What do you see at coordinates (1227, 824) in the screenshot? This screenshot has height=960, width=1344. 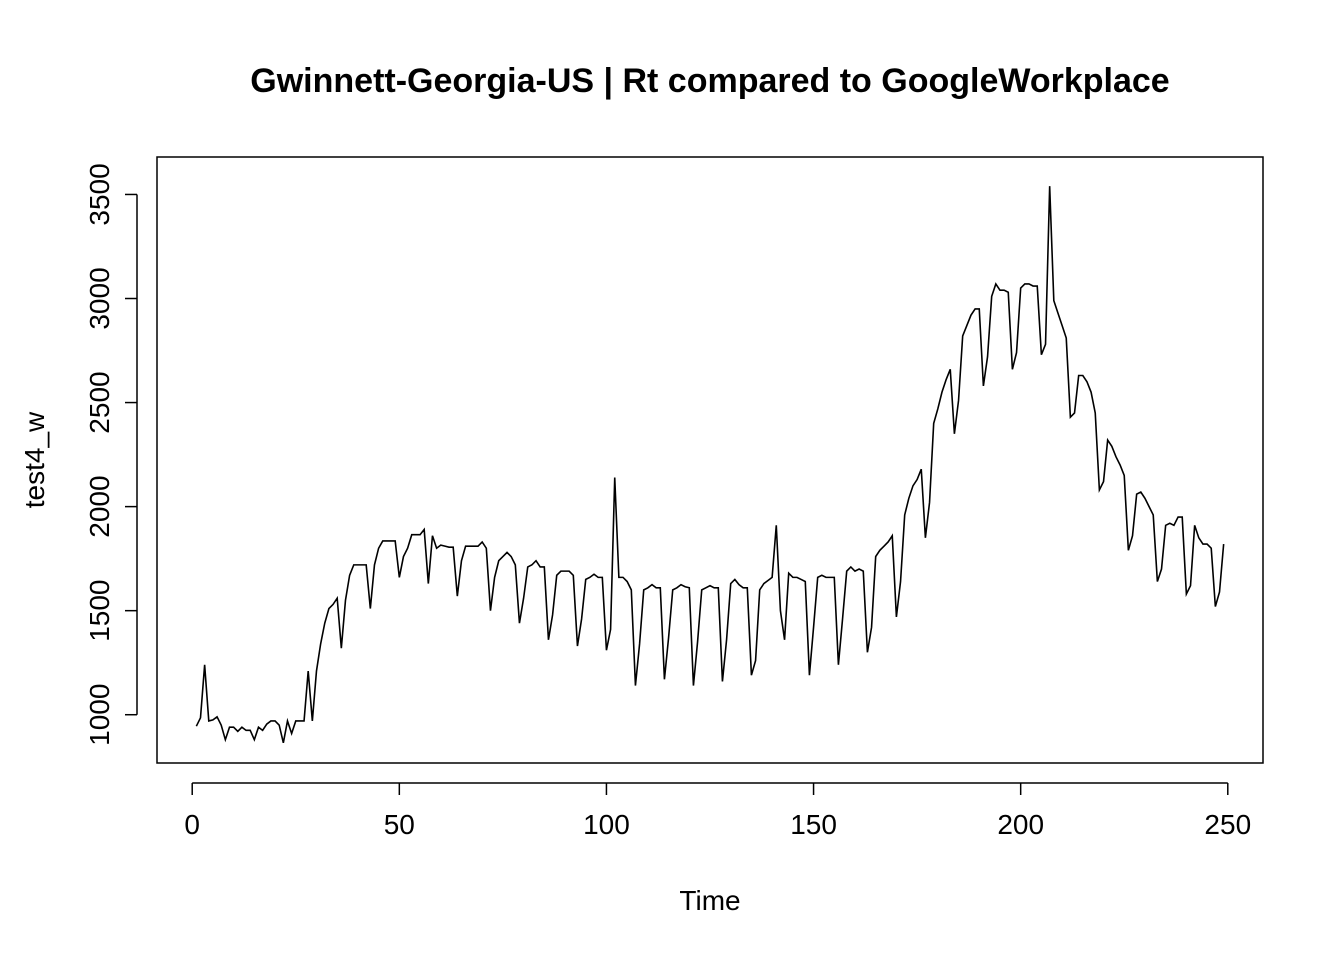 I see `x-tick-label: 250` at bounding box center [1227, 824].